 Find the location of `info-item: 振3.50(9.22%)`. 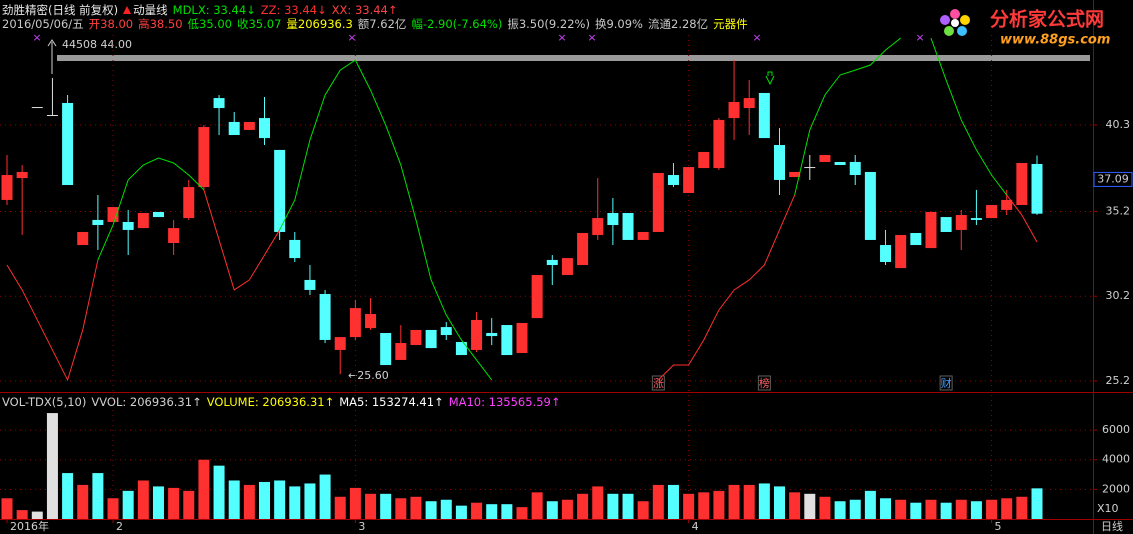

info-item: 振3.50(9.22%) is located at coordinates (548, 24).